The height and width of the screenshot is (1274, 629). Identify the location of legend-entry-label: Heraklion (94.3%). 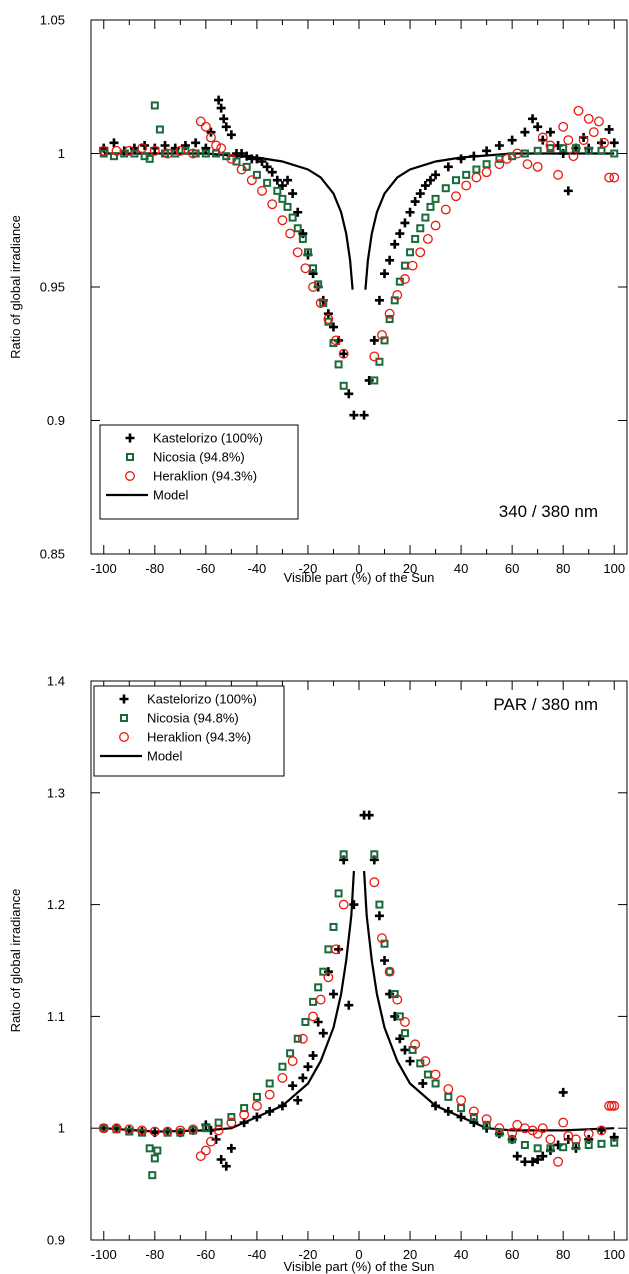
(205, 476).